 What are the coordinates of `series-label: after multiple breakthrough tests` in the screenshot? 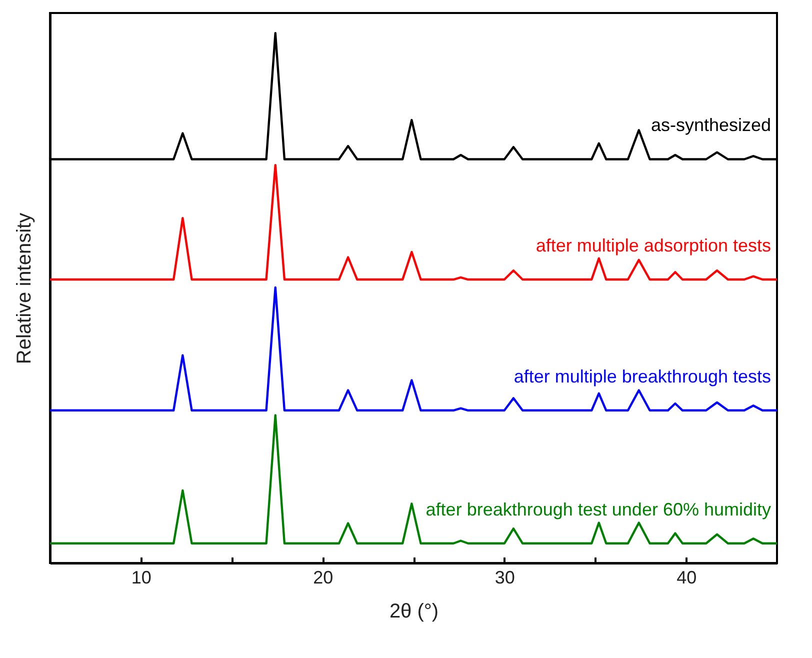 It's located at (642, 376).